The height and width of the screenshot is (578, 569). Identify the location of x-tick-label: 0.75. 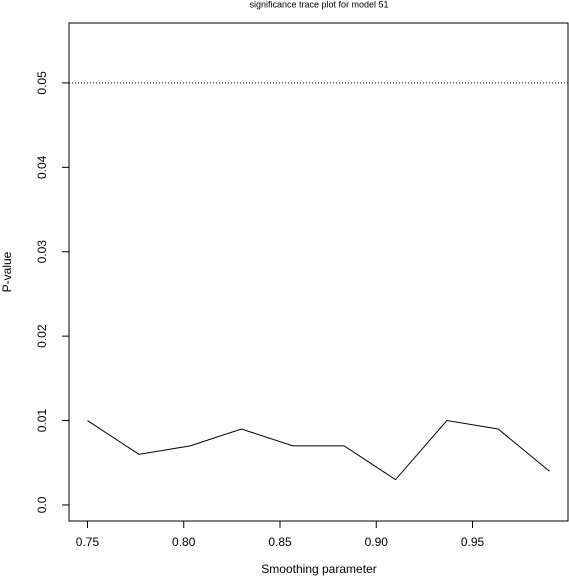
(88, 542).